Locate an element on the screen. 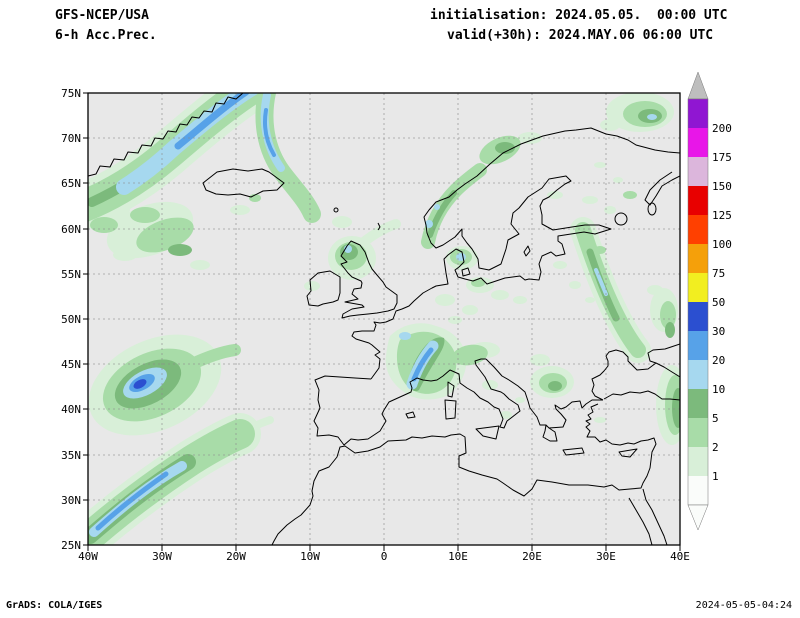 The height and width of the screenshot is (618, 800). colorbar-tick-label: 5 is located at coordinates (715, 418).